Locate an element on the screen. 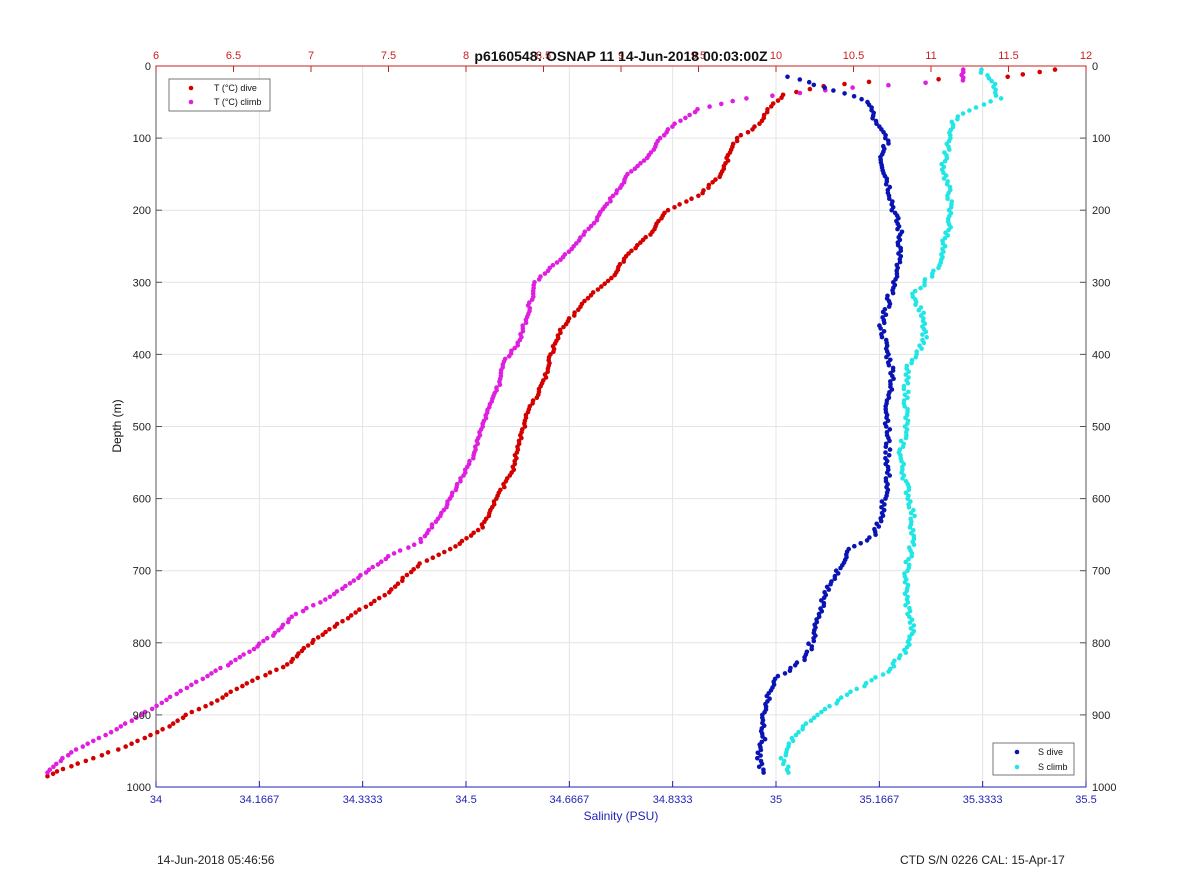  legend-t-climb-label: T (°C) climb is located at coordinates (237, 102).